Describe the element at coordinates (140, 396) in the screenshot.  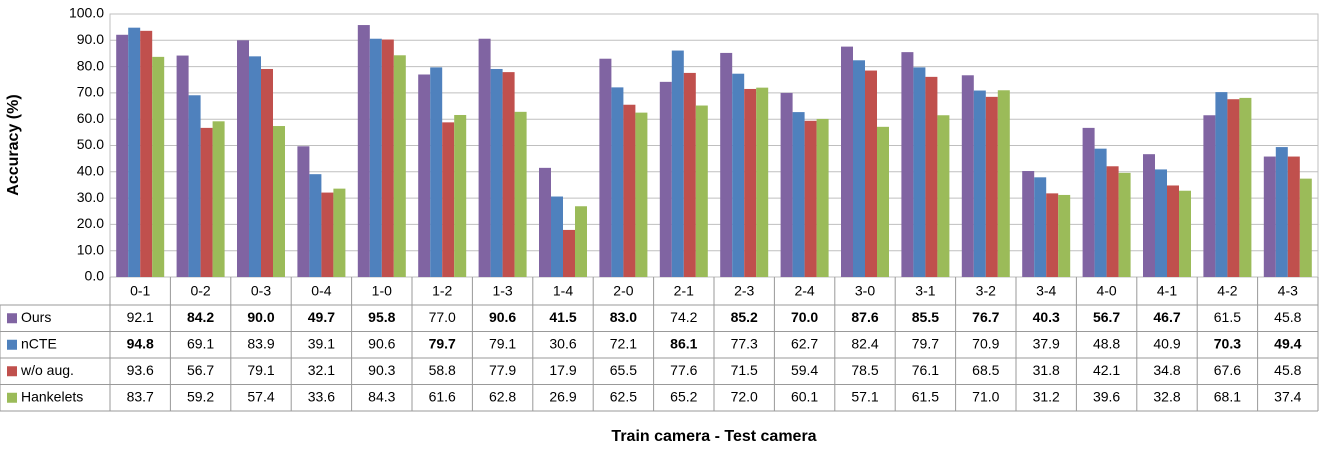
I see `table-cell: 83.7` at that location.